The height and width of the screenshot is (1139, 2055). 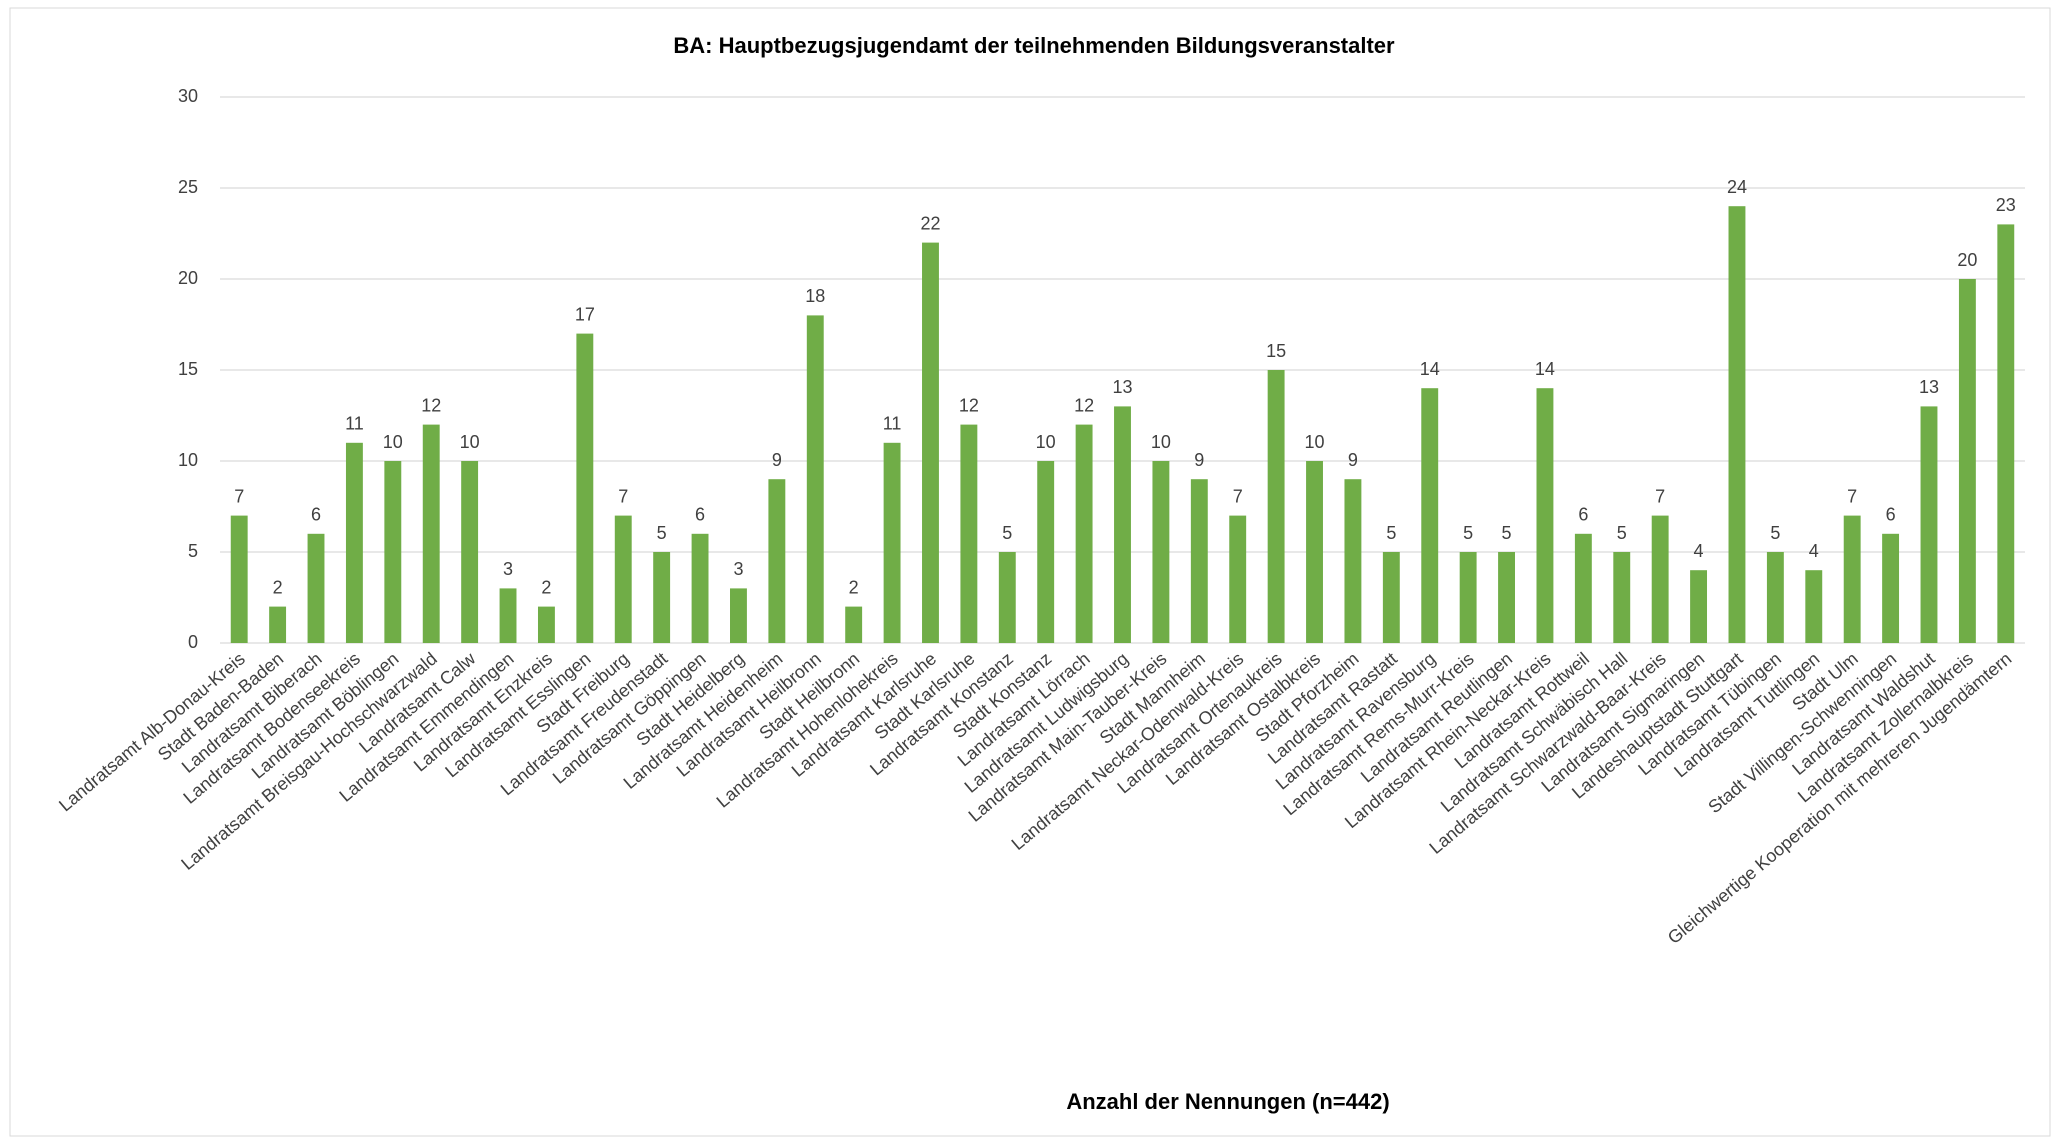 What do you see at coordinates (1737, 187) in the screenshot?
I see `data-label: 24` at bounding box center [1737, 187].